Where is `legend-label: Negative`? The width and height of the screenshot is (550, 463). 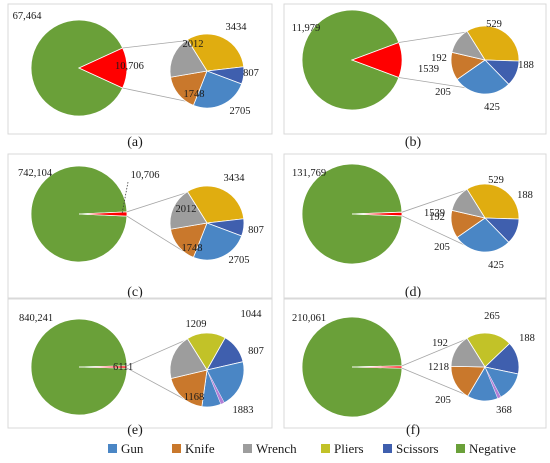 legend-label: Negative is located at coordinates (492, 448).